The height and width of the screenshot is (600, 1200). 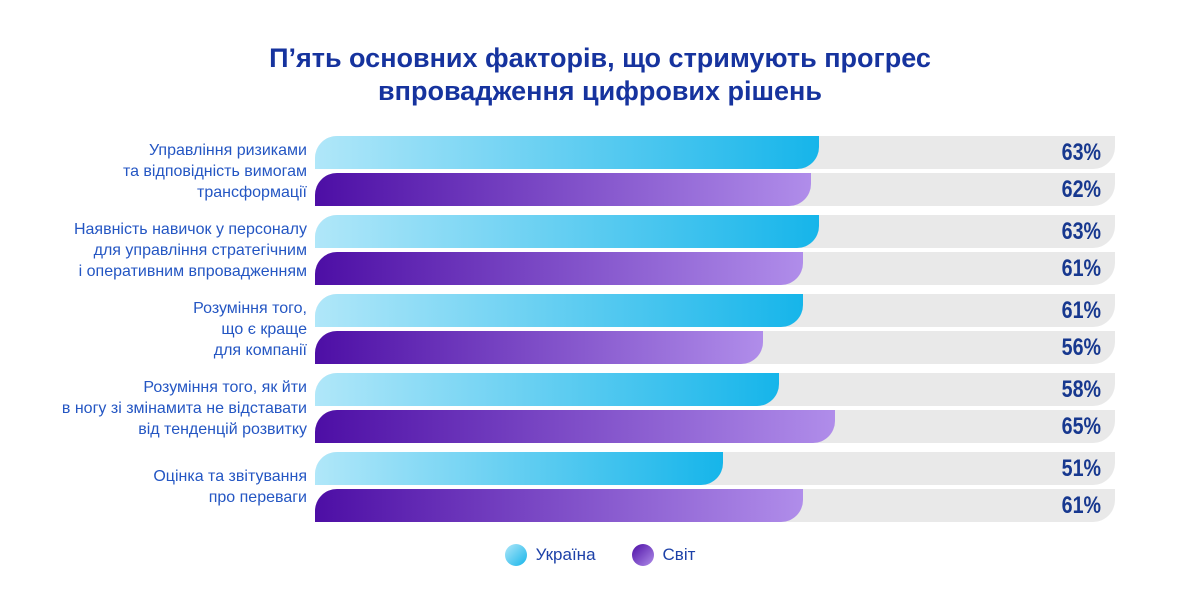 I want to click on legend-label-ukraine: Україна, so click(x=565, y=554).